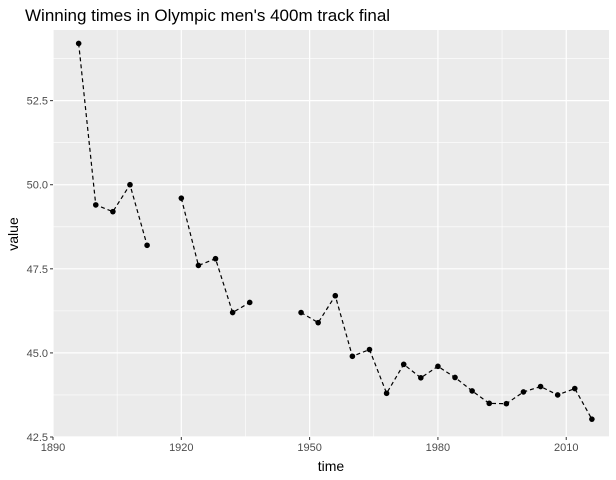 The width and height of the screenshot is (616, 480). What do you see at coordinates (331, 466) in the screenshot?
I see `x-axis-title: time` at bounding box center [331, 466].